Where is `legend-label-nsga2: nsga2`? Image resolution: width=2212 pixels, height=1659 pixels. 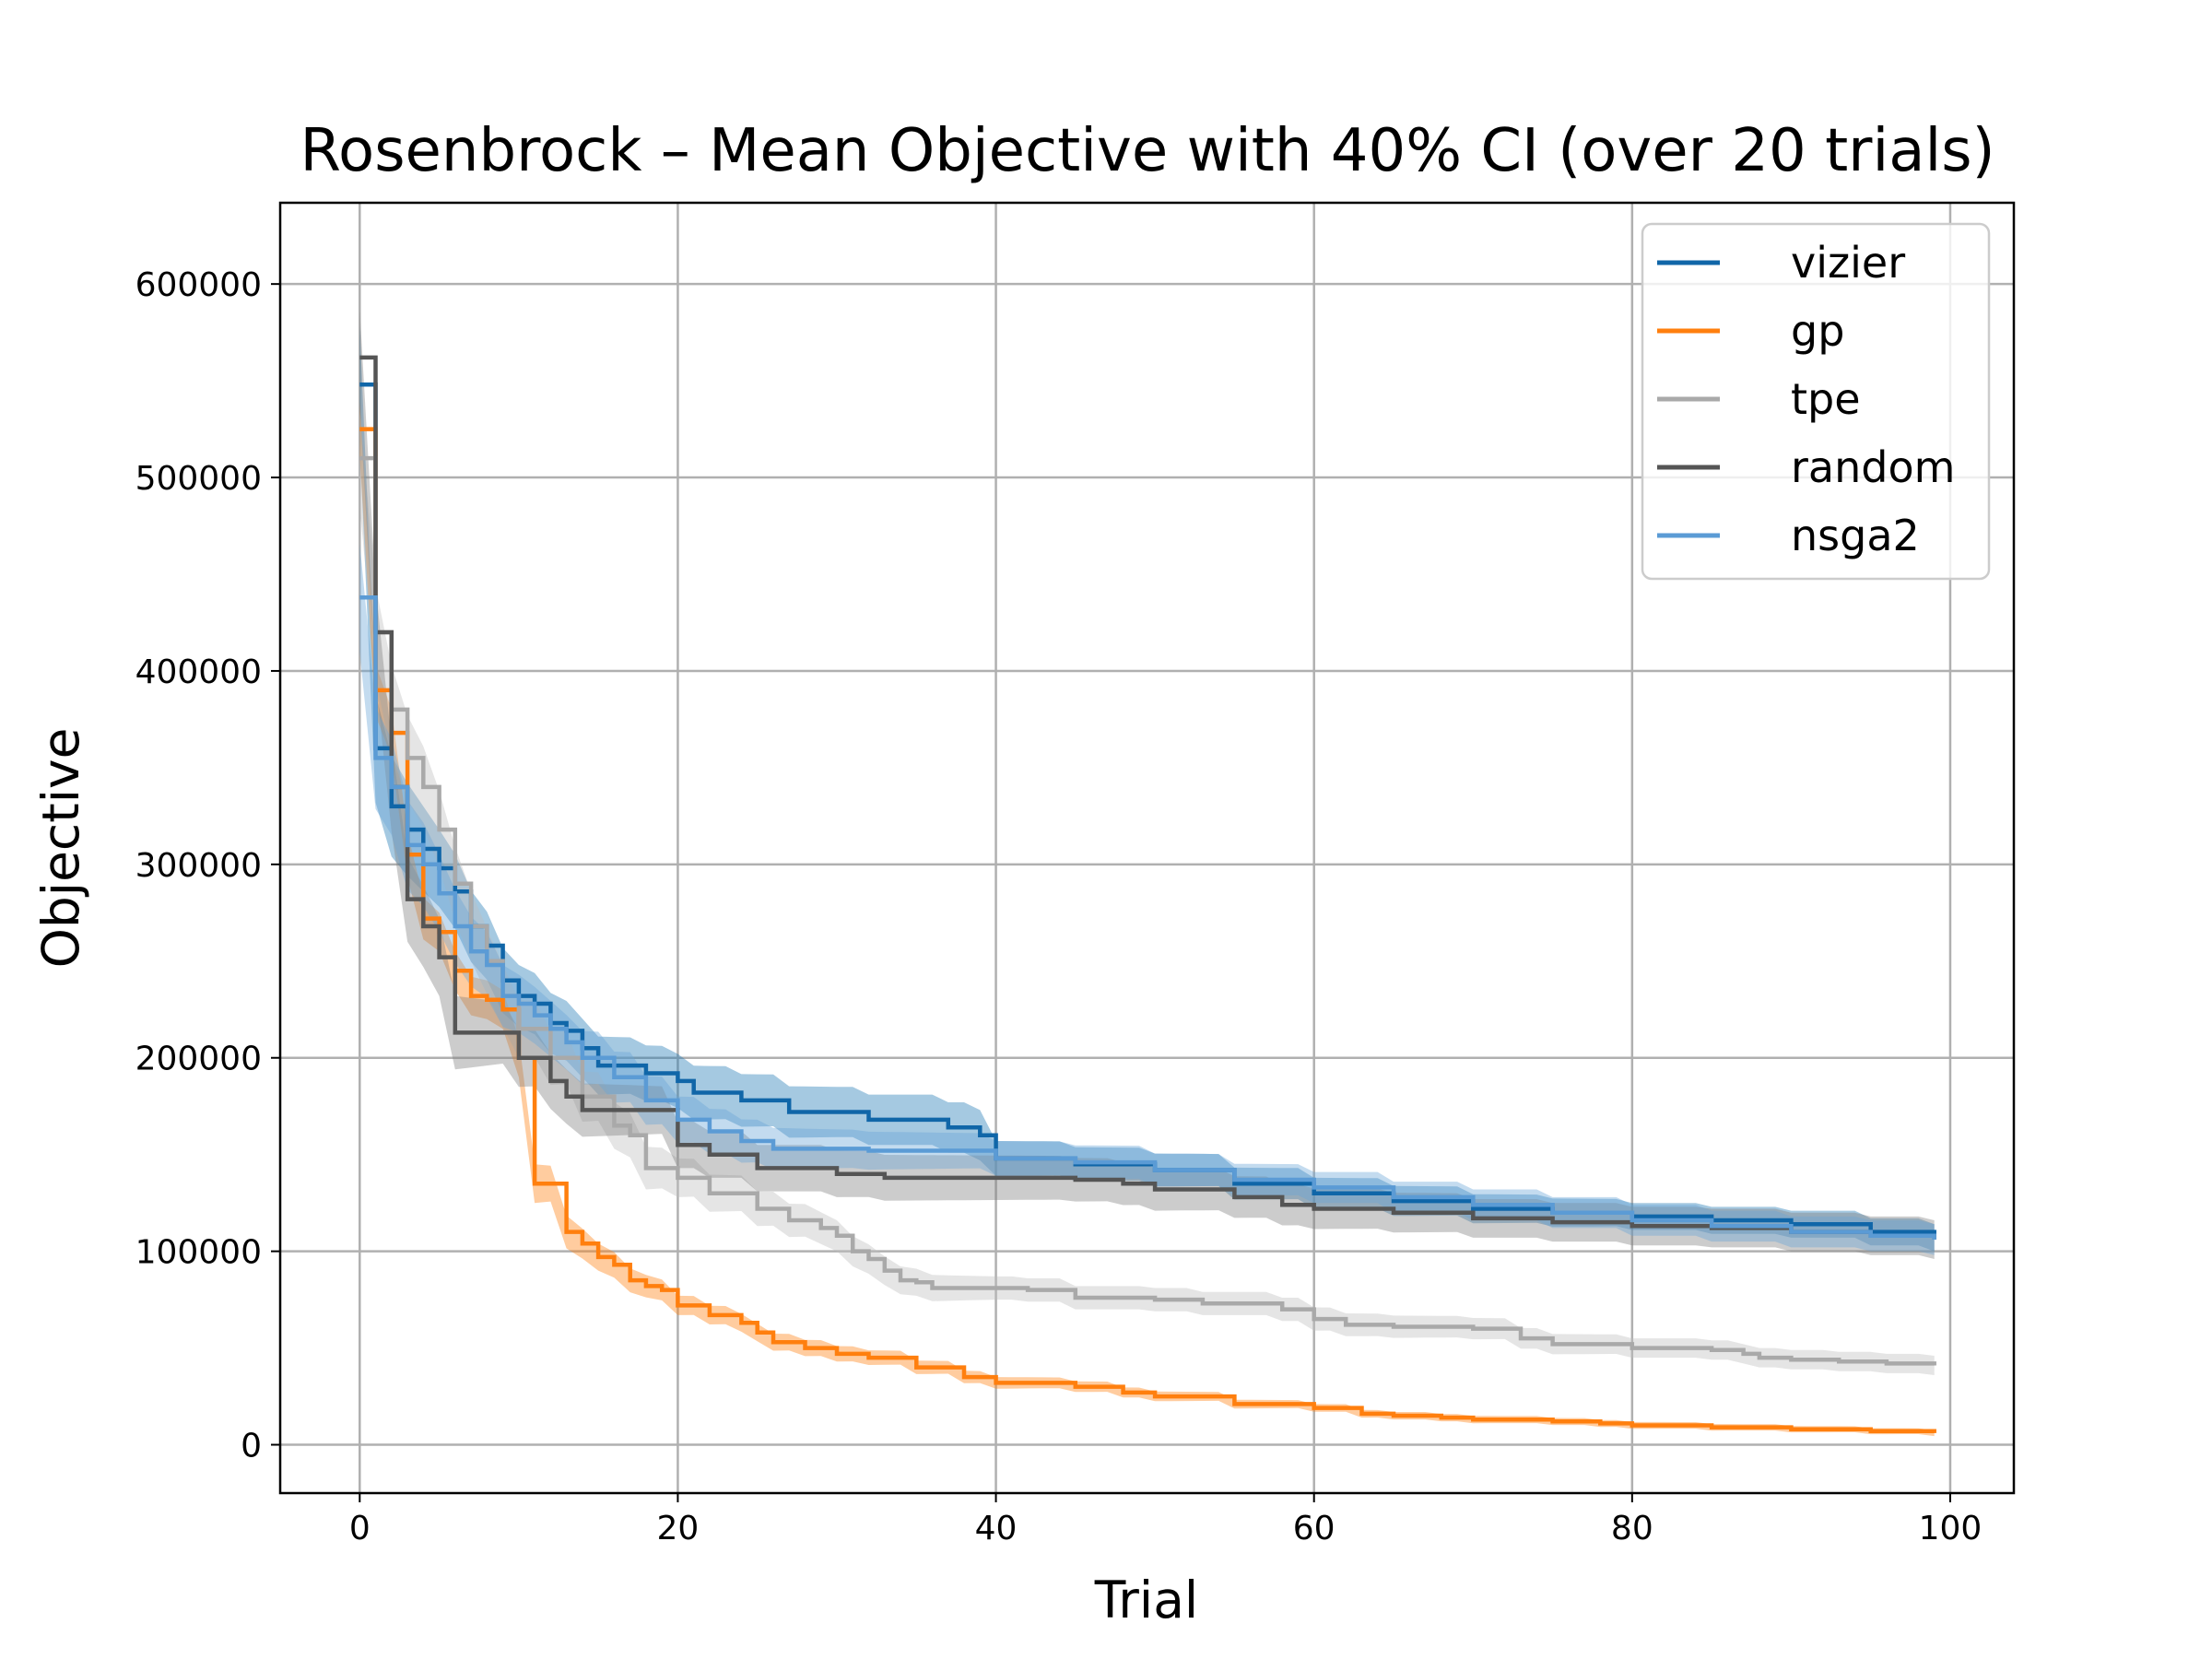 legend-label-nsga2: nsga2 is located at coordinates (1855, 535).